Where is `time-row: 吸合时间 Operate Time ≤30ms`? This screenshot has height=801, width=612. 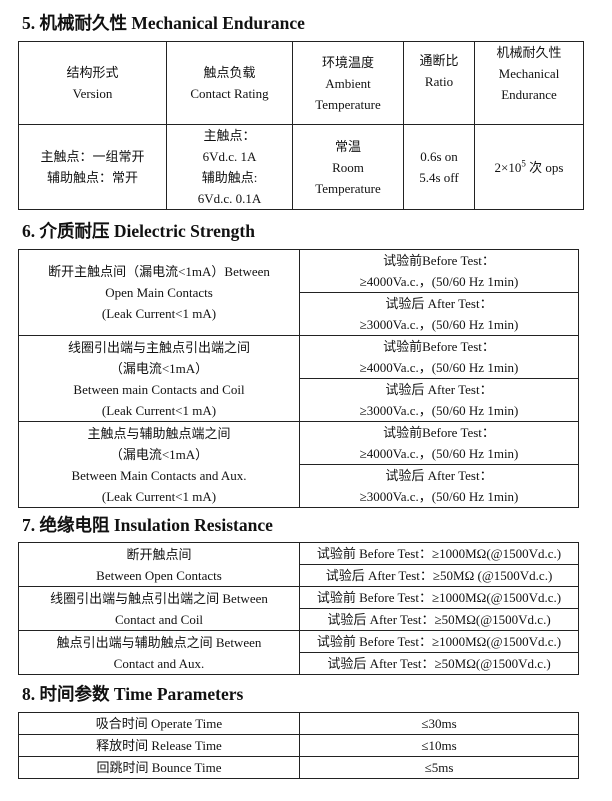
time-row: 吸合时间 Operate Time ≤30ms is located at coordinates (298, 723).